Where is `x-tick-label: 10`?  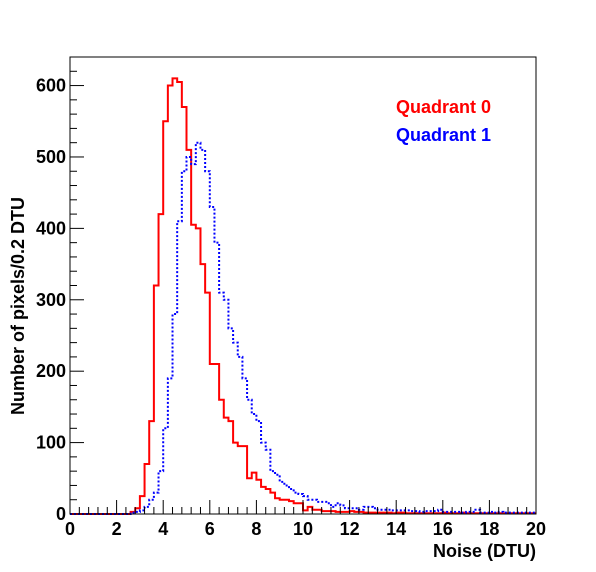 x-tick-label: 10 is located at coordinates (303, 529).